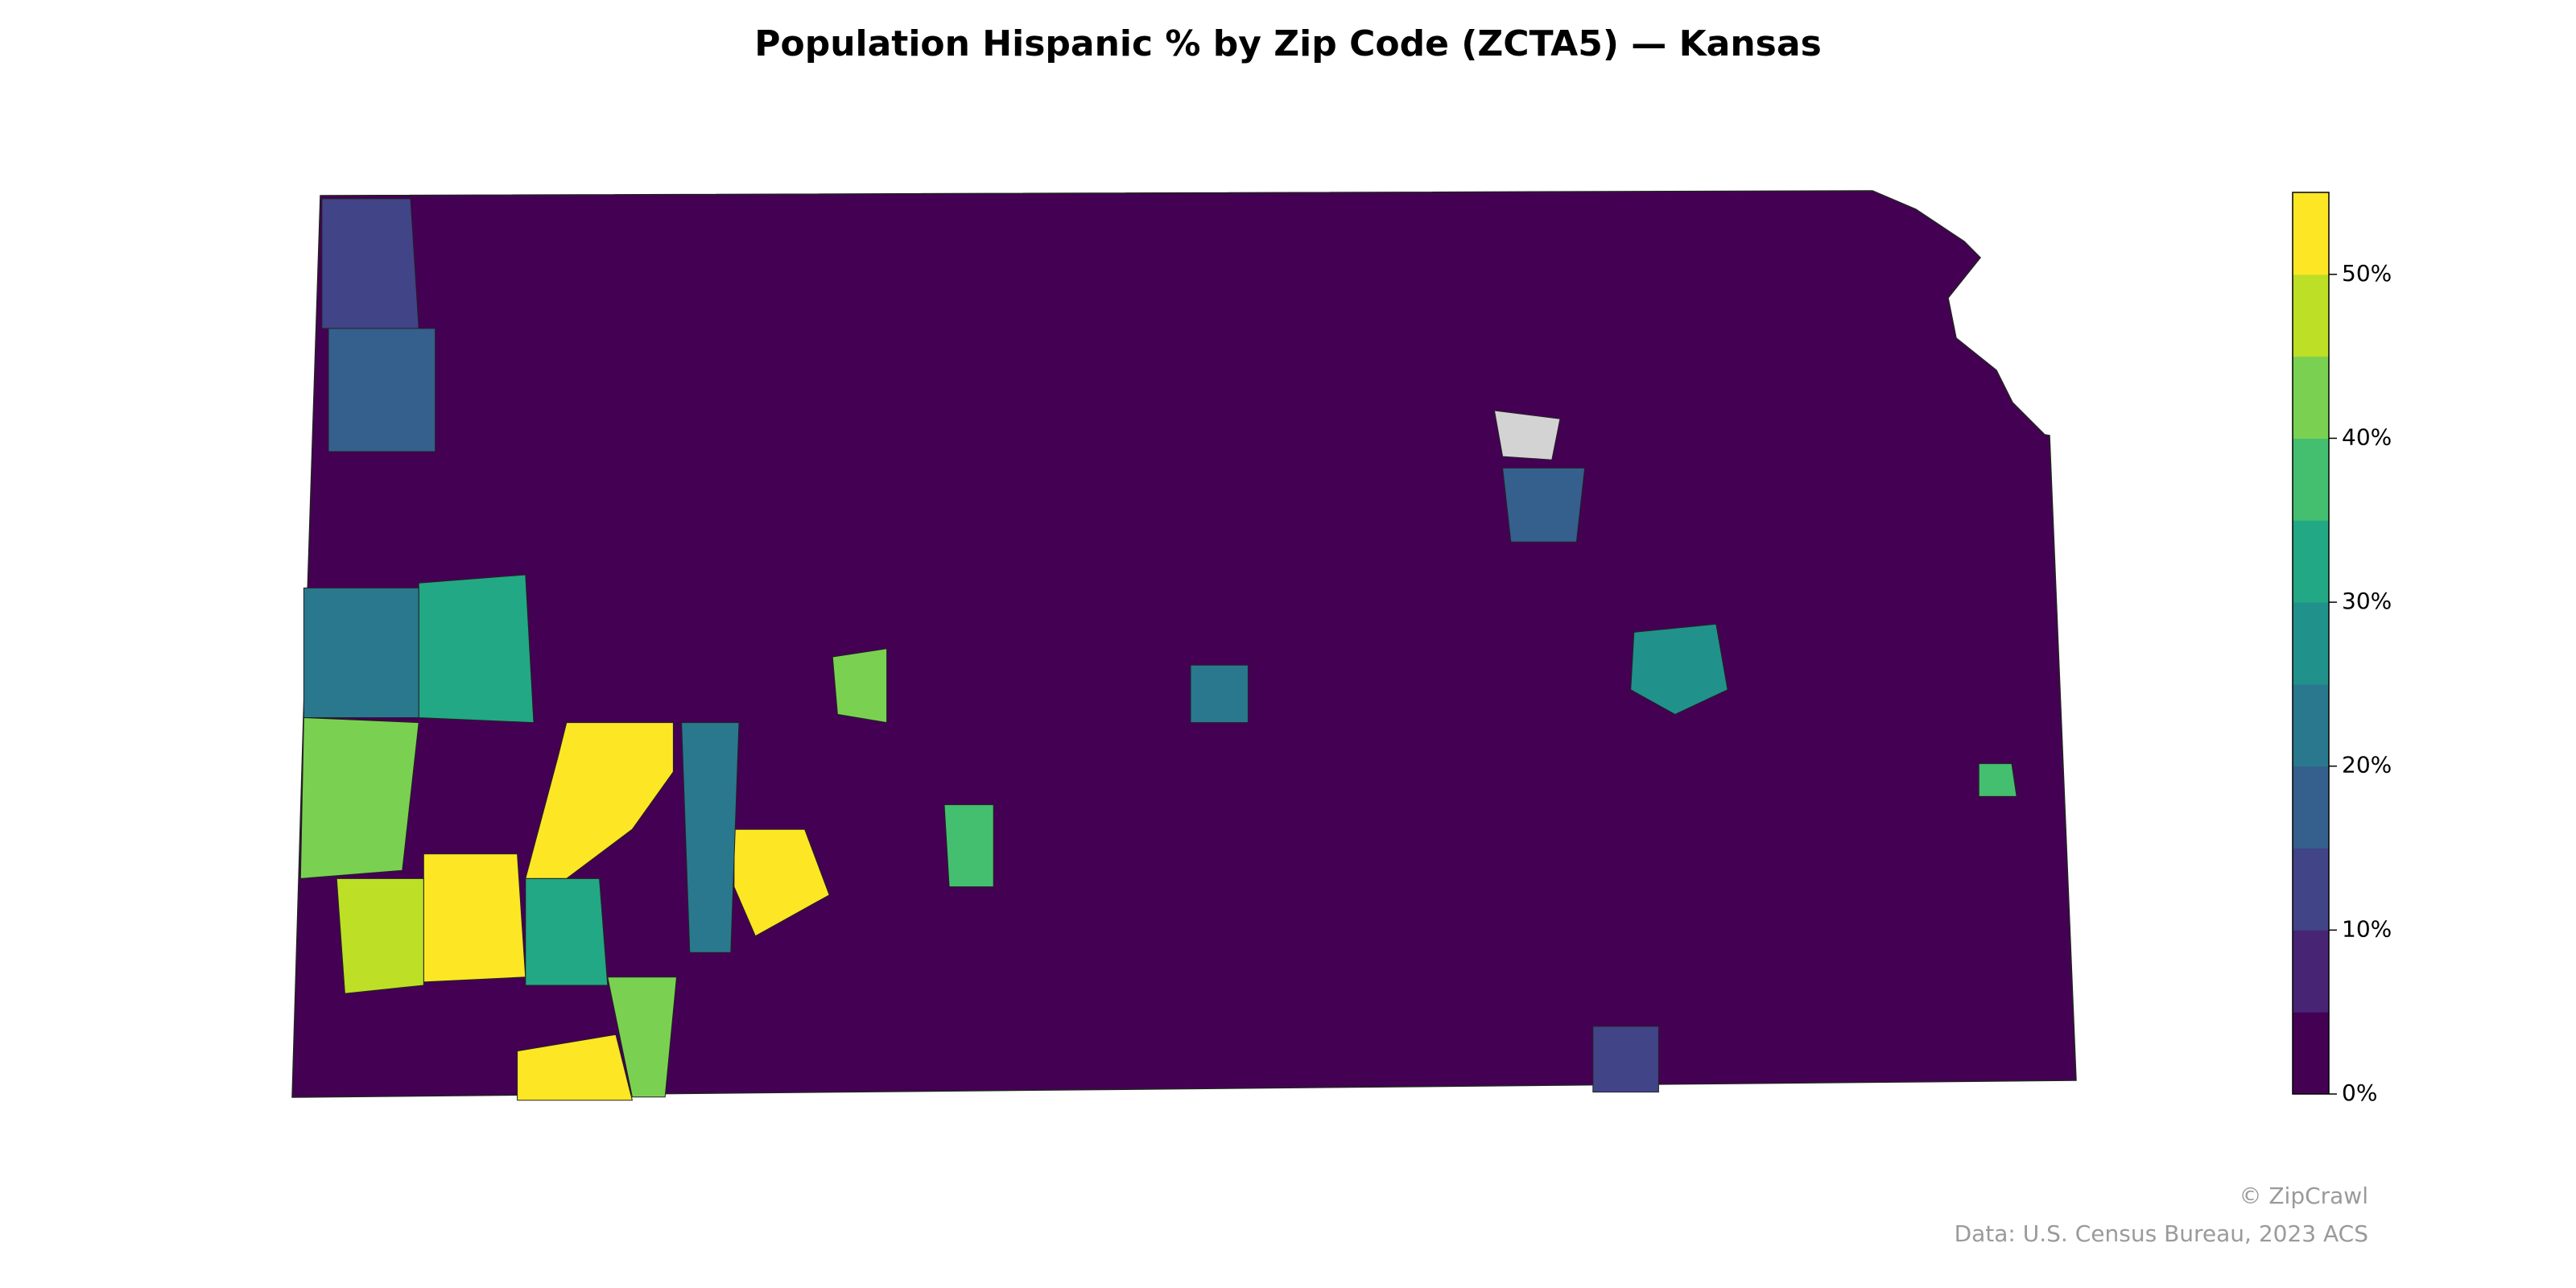 Image resolution: width=2576 pixels, height=1288 pixels. Describe the element at coordinates (2367, 928) in the screenshot. I see `colorbar-tick-label: 10%` at that location.